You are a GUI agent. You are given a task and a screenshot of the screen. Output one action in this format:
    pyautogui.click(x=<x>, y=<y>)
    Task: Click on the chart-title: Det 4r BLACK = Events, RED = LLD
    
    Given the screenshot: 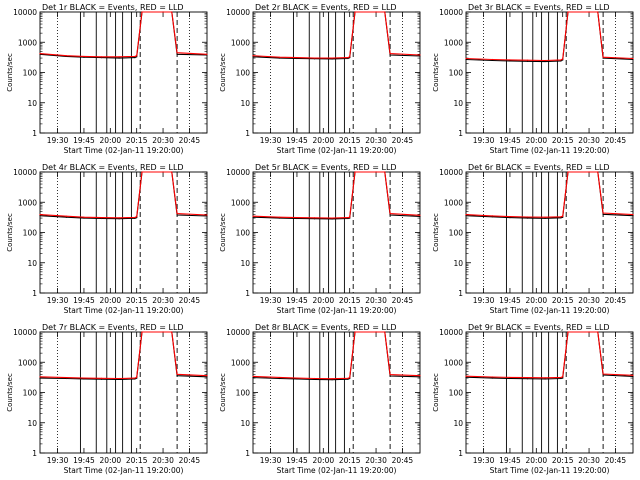 What is the action you would take?
    pyautogui.click(x=113, y=167)
    